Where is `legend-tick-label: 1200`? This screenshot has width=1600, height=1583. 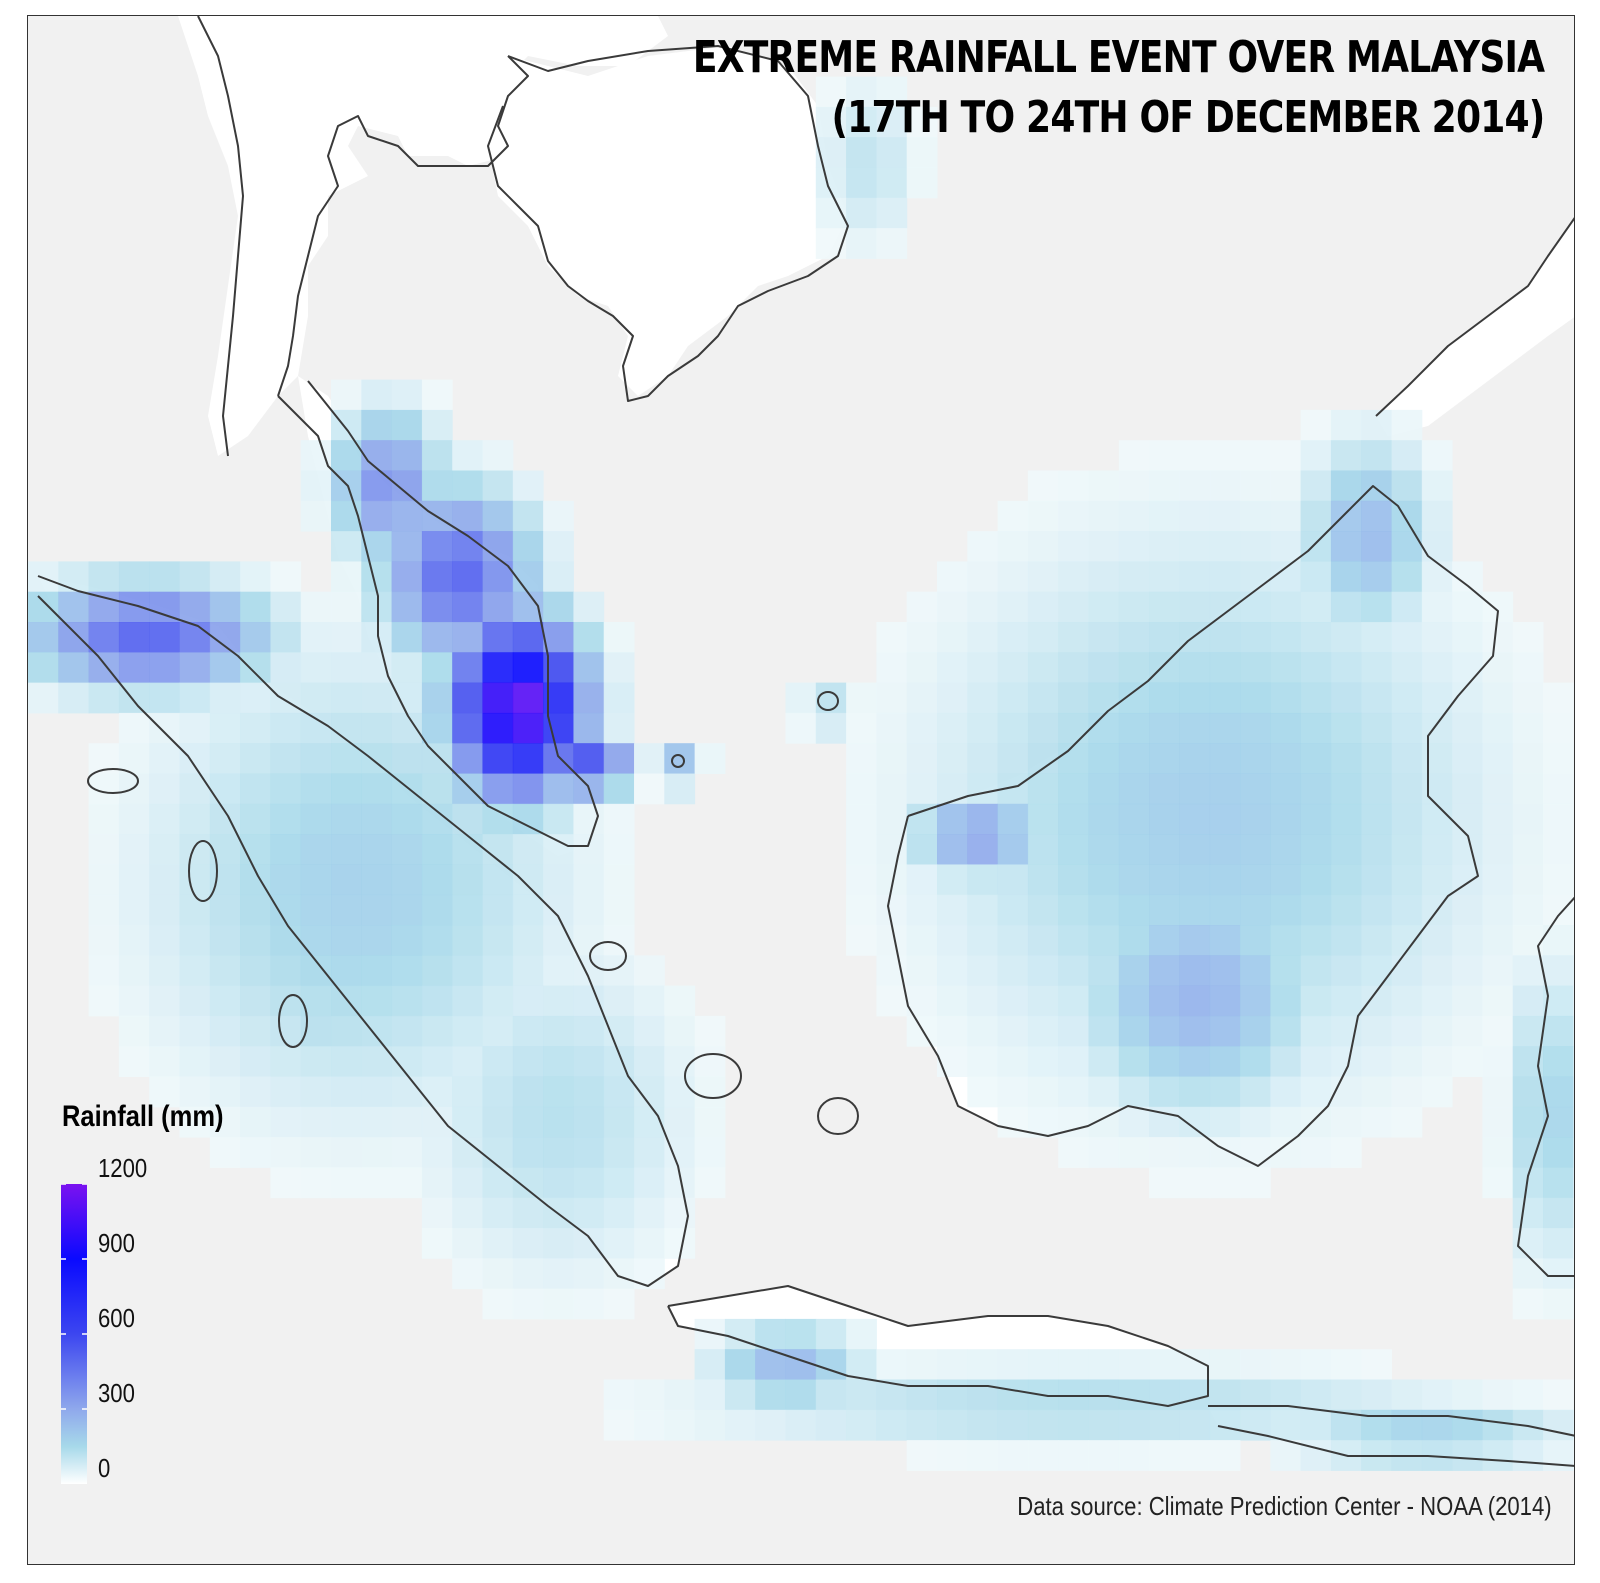 legend-tick-label: 1200 is located at coordinates (123, 1168).